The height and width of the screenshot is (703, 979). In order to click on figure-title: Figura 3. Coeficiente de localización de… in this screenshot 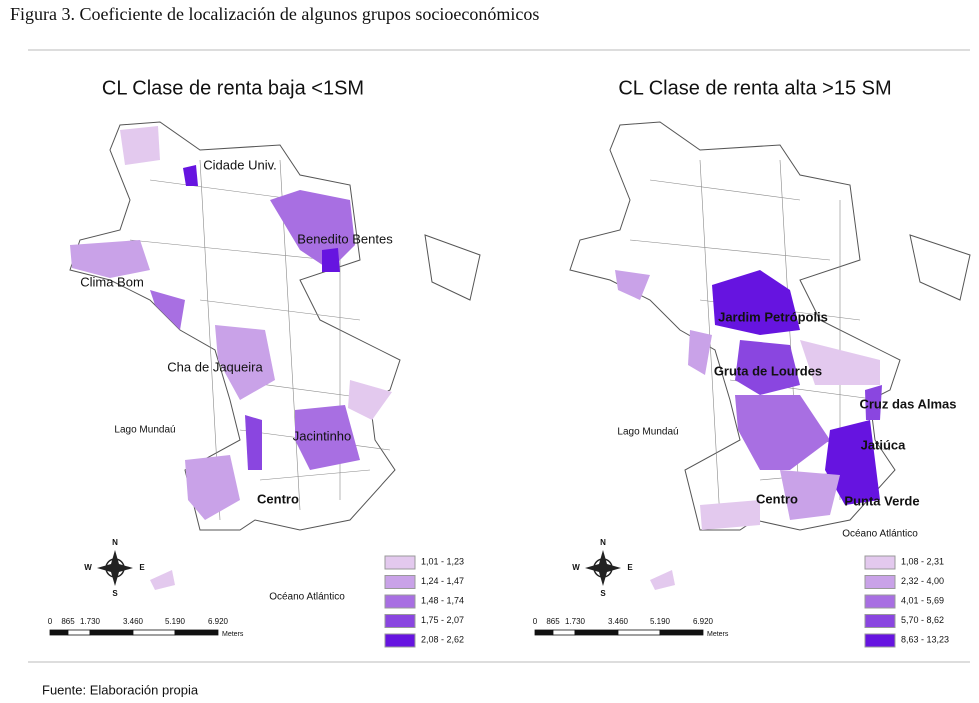, I will do `click(274, 14)`.